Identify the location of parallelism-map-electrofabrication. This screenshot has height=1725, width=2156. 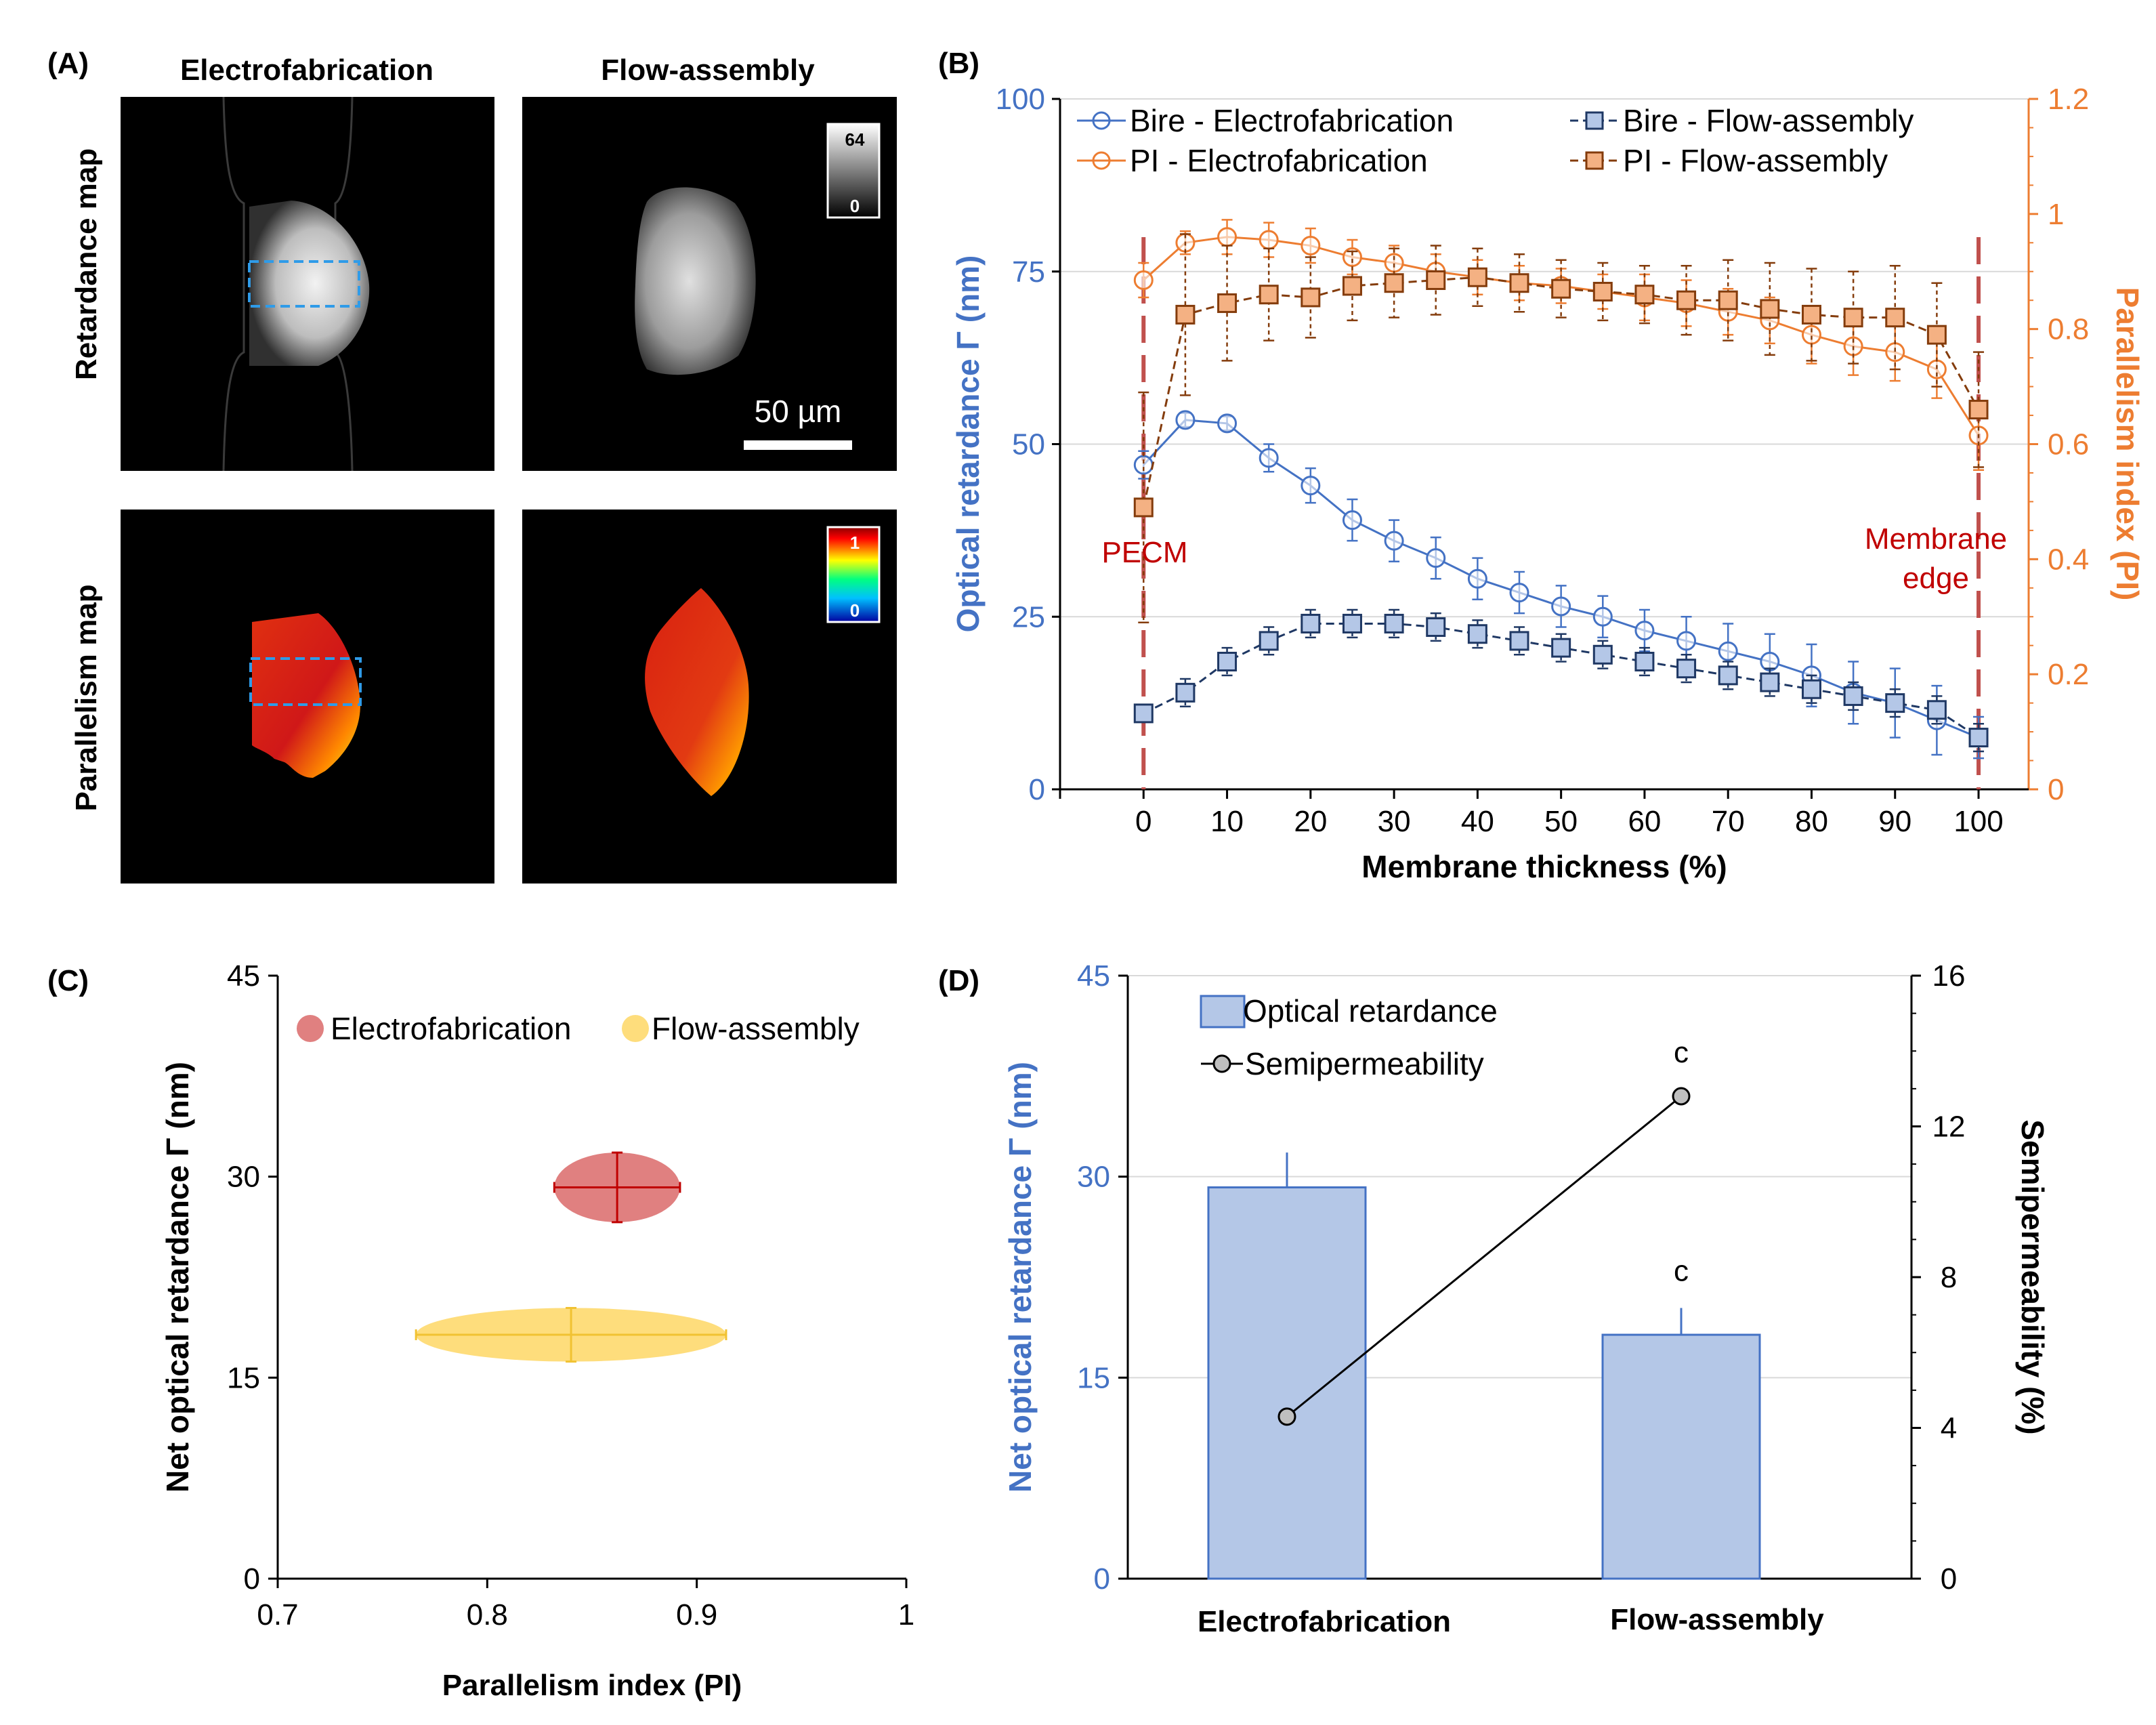
(307, 697).